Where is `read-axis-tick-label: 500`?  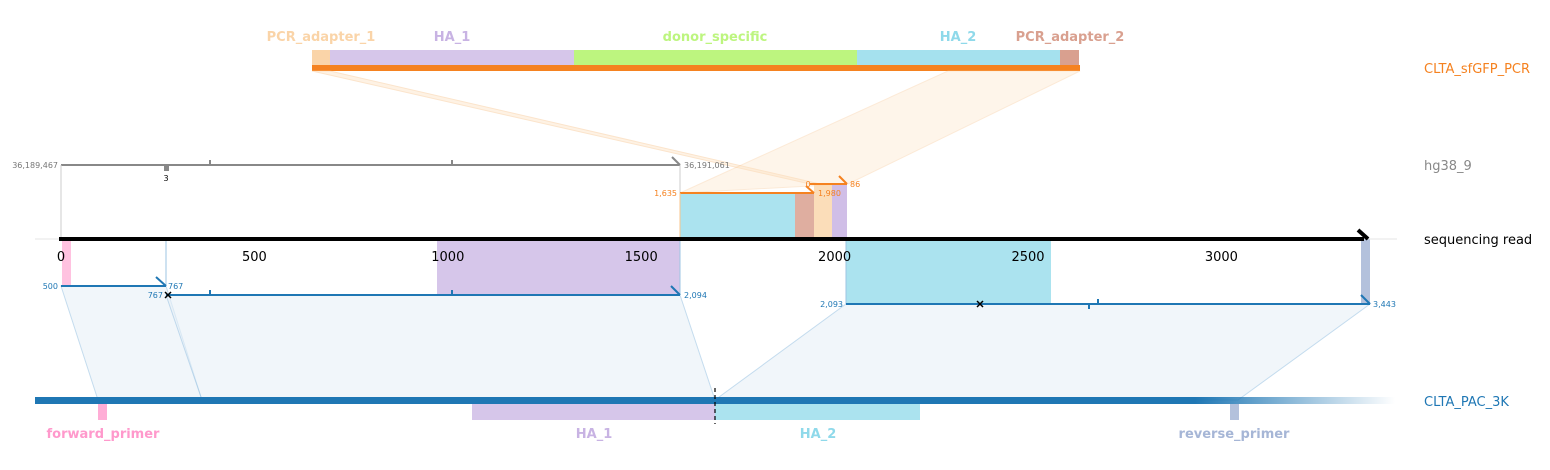 read-axis-tick-label: 500 is located at coordinates (254, 257).